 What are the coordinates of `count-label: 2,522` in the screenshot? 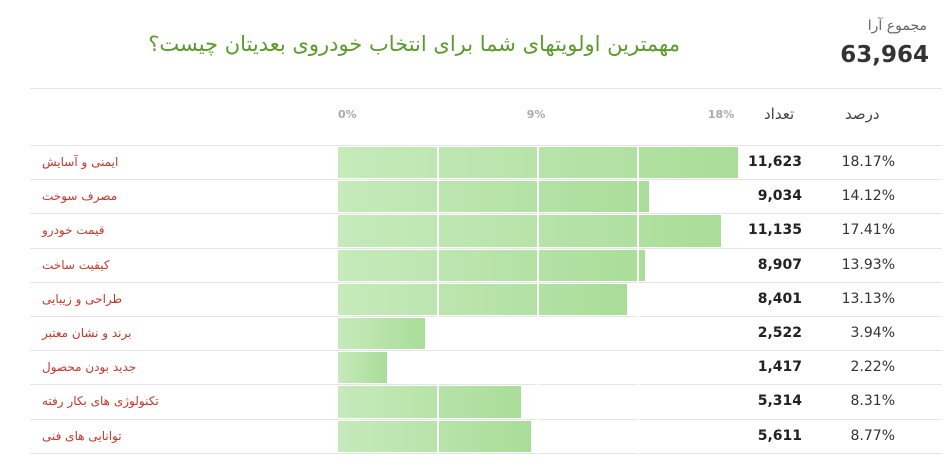 It's located at (779, 333).